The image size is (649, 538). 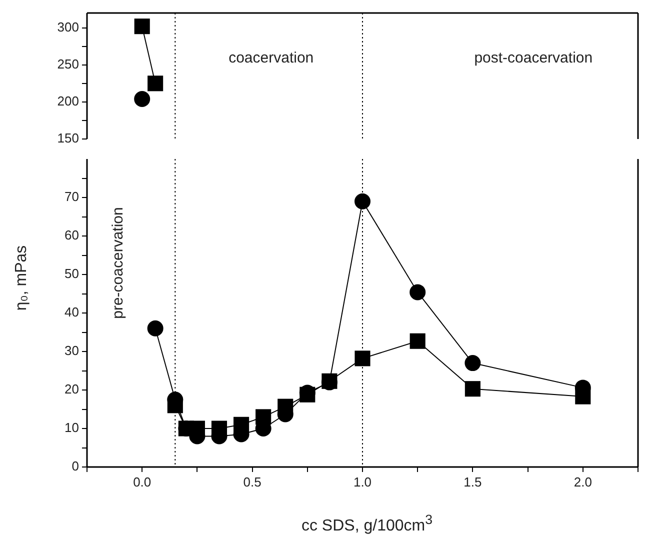 What do you see at coordinates (71, 196) in the screenshot?
I see `y-tick-label: 70` at bounding box center [71, 196].